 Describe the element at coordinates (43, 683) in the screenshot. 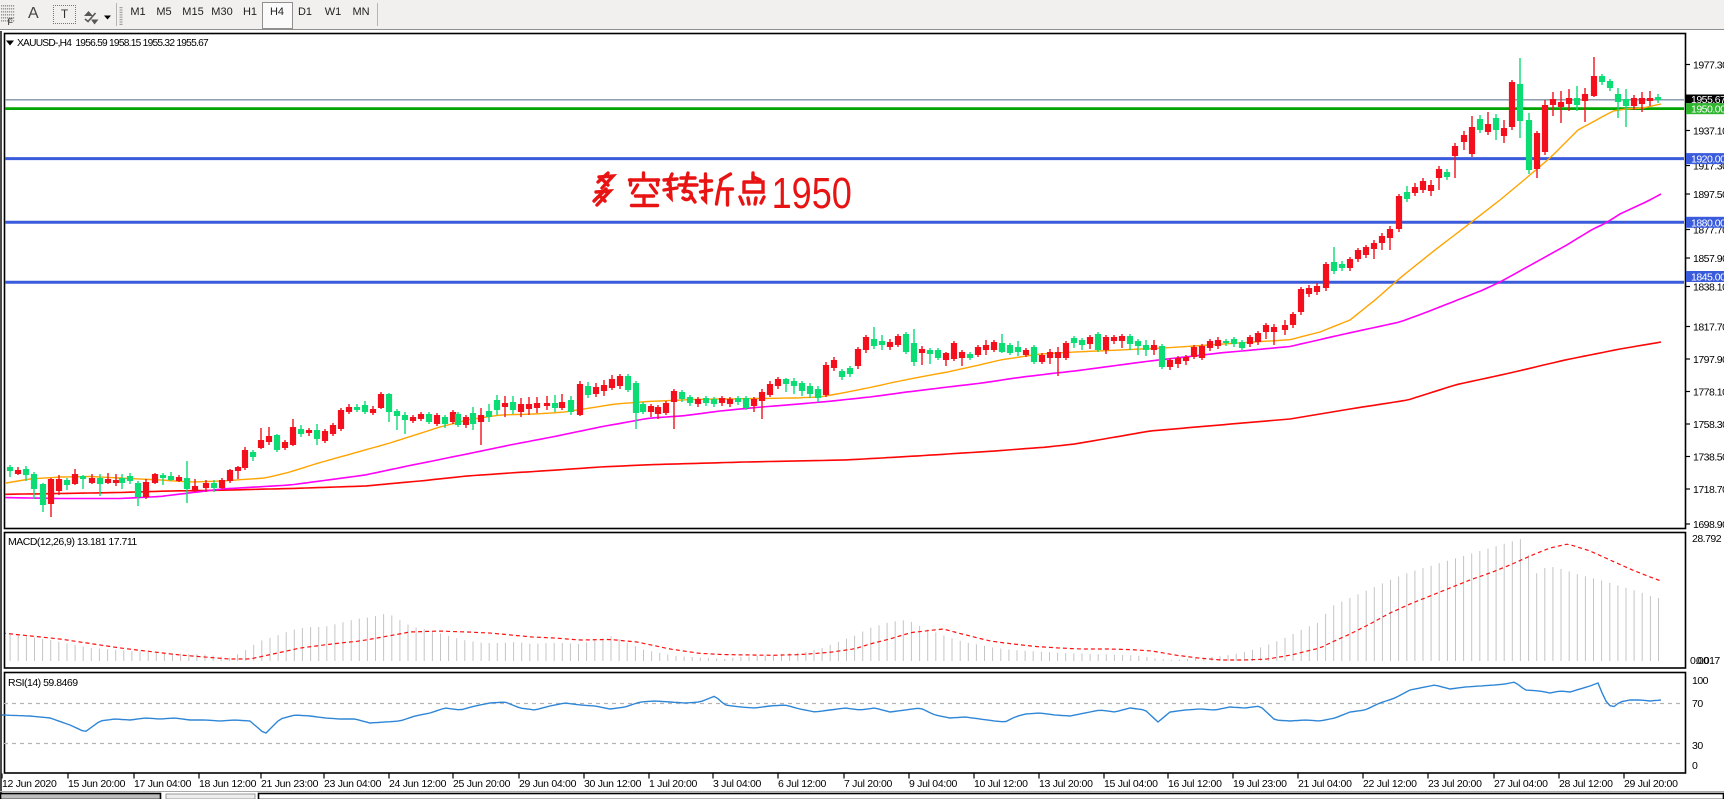

I see `svg-text: RSI(14) 59.8469` at that location.